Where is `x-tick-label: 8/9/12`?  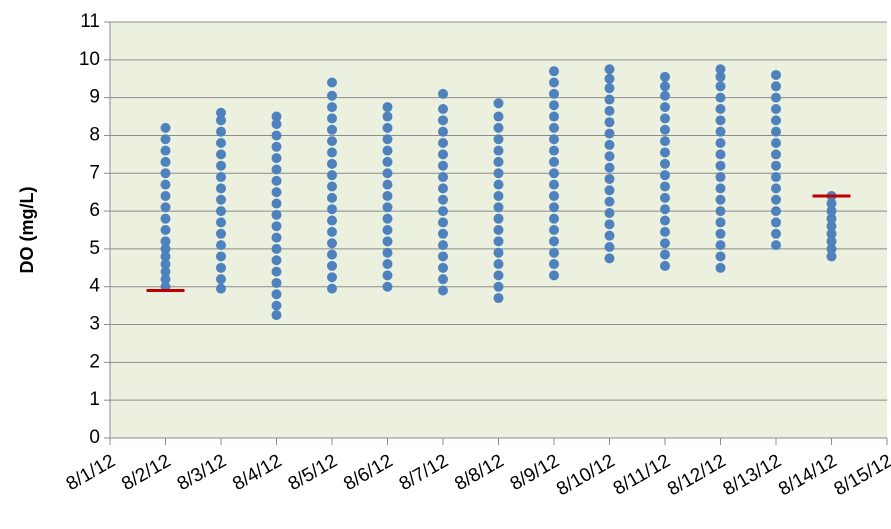 x-tick-label: 8/9/12 is located at coordinates (535, 472).